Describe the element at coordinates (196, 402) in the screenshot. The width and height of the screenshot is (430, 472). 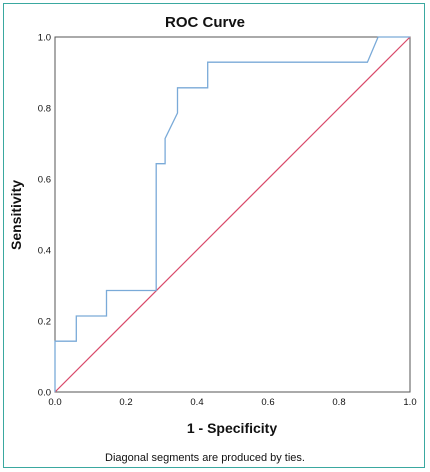
I see `x-tick-label: 0.4` at that location.